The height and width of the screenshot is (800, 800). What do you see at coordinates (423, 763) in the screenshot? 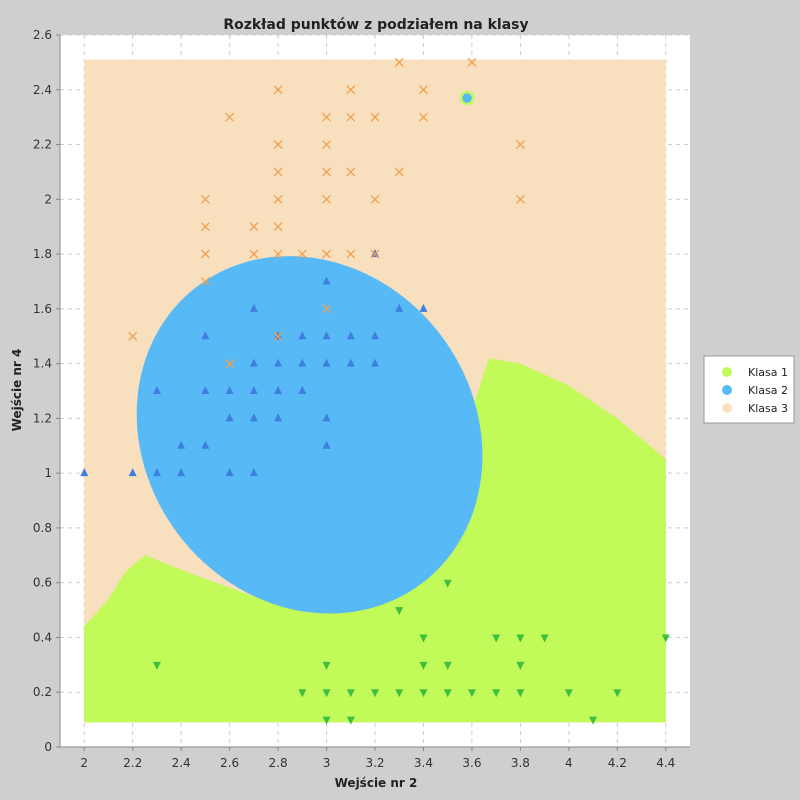
I see `x-tick-label-7: 3.4` at bounding box center [423, 763].